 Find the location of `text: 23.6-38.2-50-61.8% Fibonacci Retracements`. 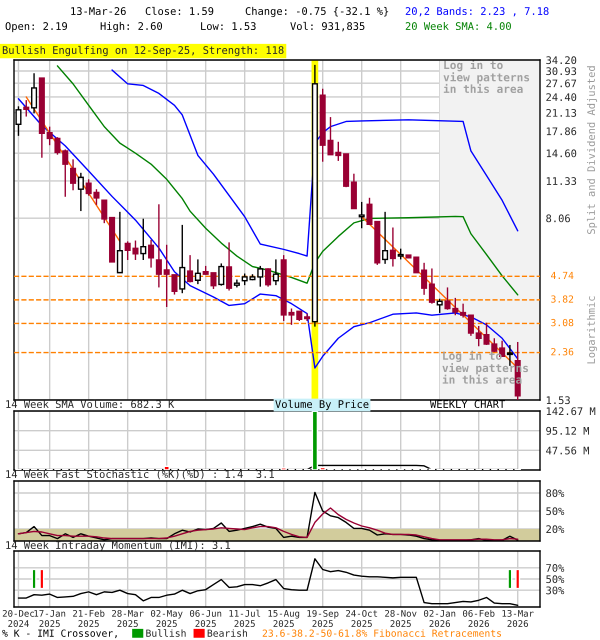

text: 23.6-38.2-50-61.8% Fibonacci Retracements is located at coordinates (382, 633).